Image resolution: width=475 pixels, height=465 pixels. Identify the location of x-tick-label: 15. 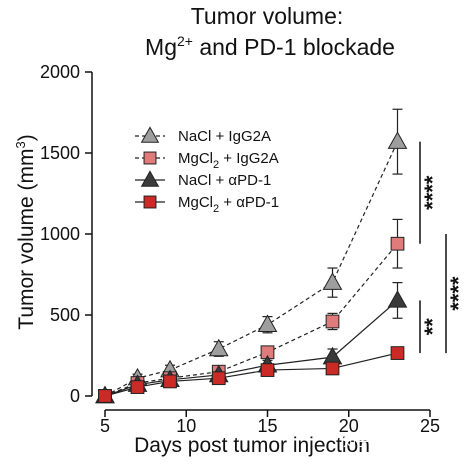
(267, 426).